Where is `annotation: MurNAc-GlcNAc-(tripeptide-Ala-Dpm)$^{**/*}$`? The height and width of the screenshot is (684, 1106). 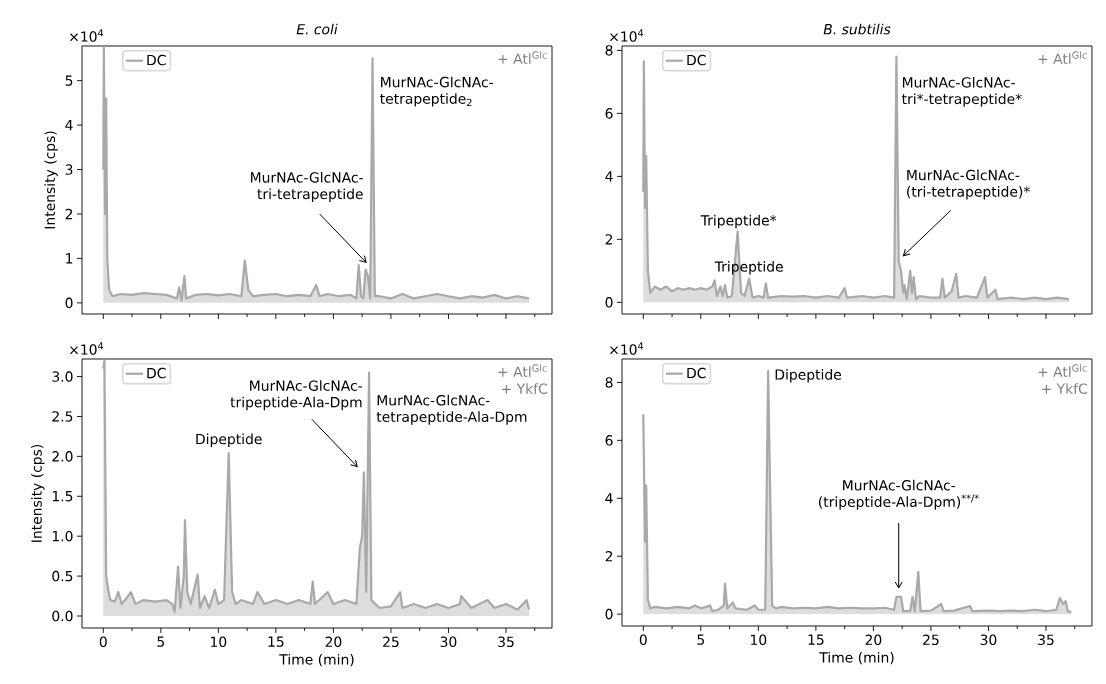 annotation: MurNAc-GlcNAc-(tripeptide-Ala-Dpm)$^{**/*}$ is located at coordinates (899, 494).